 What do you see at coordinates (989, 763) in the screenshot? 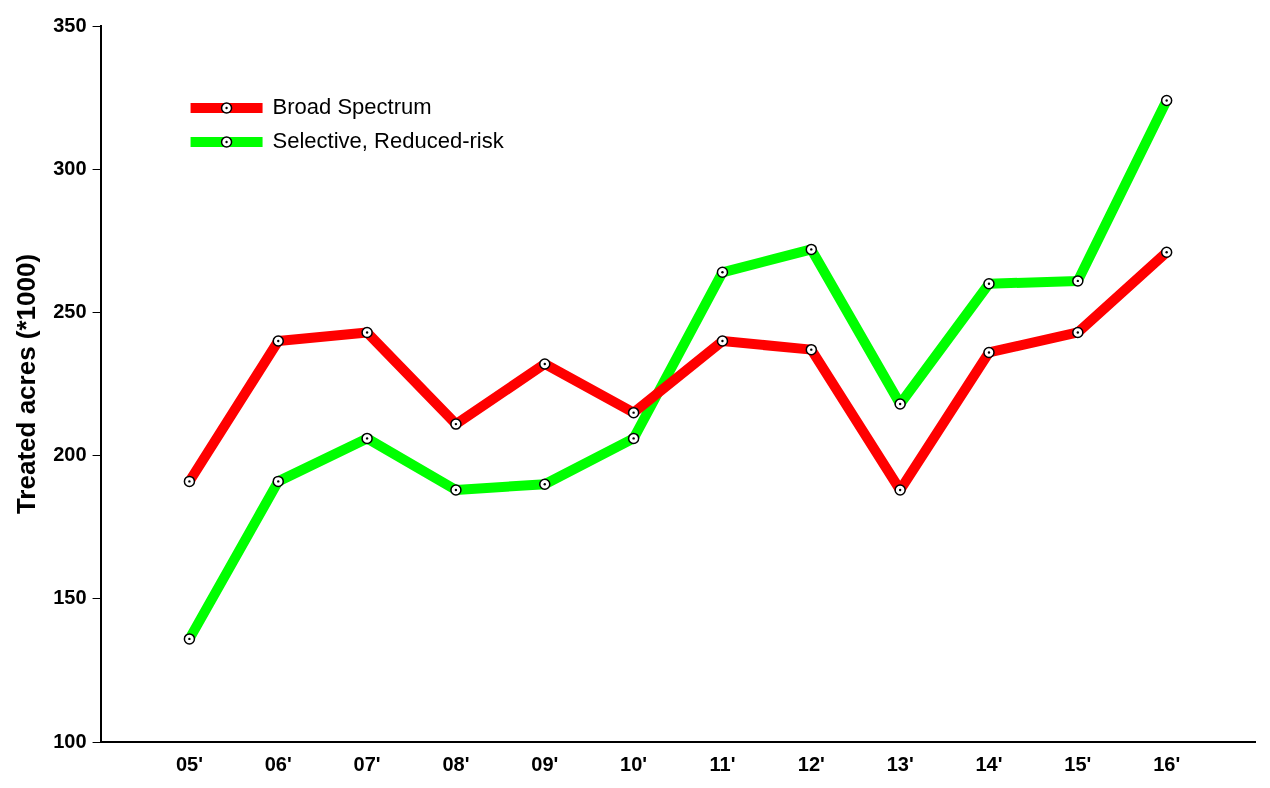
I see `x-tick-label: 14'` at bounding box center [989, 763].